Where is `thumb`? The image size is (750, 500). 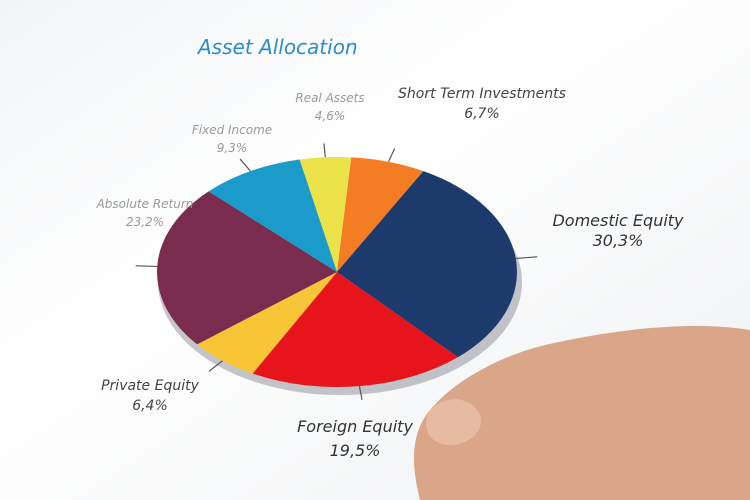
thumb is located at coordinates (453, 422).